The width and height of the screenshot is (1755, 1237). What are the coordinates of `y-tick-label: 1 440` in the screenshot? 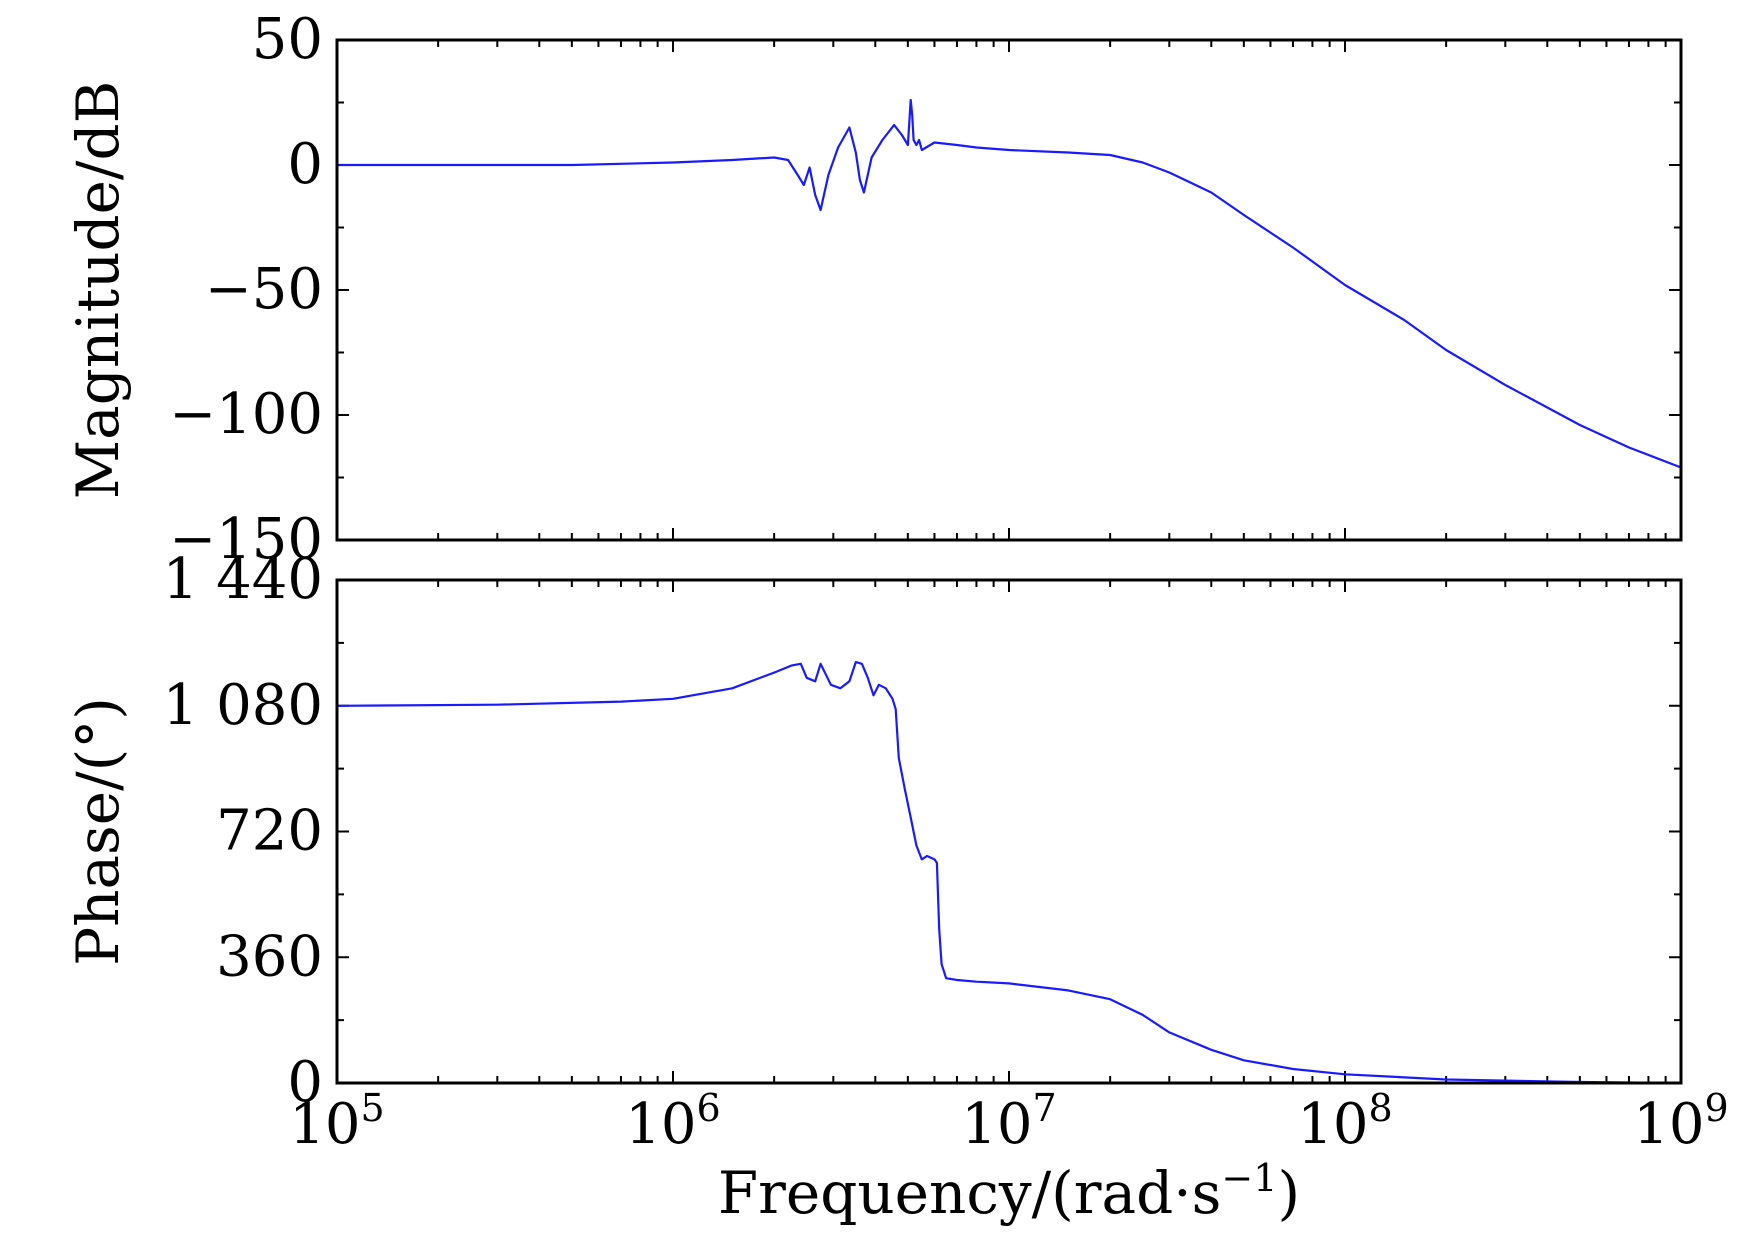 It's located at (243, 579).